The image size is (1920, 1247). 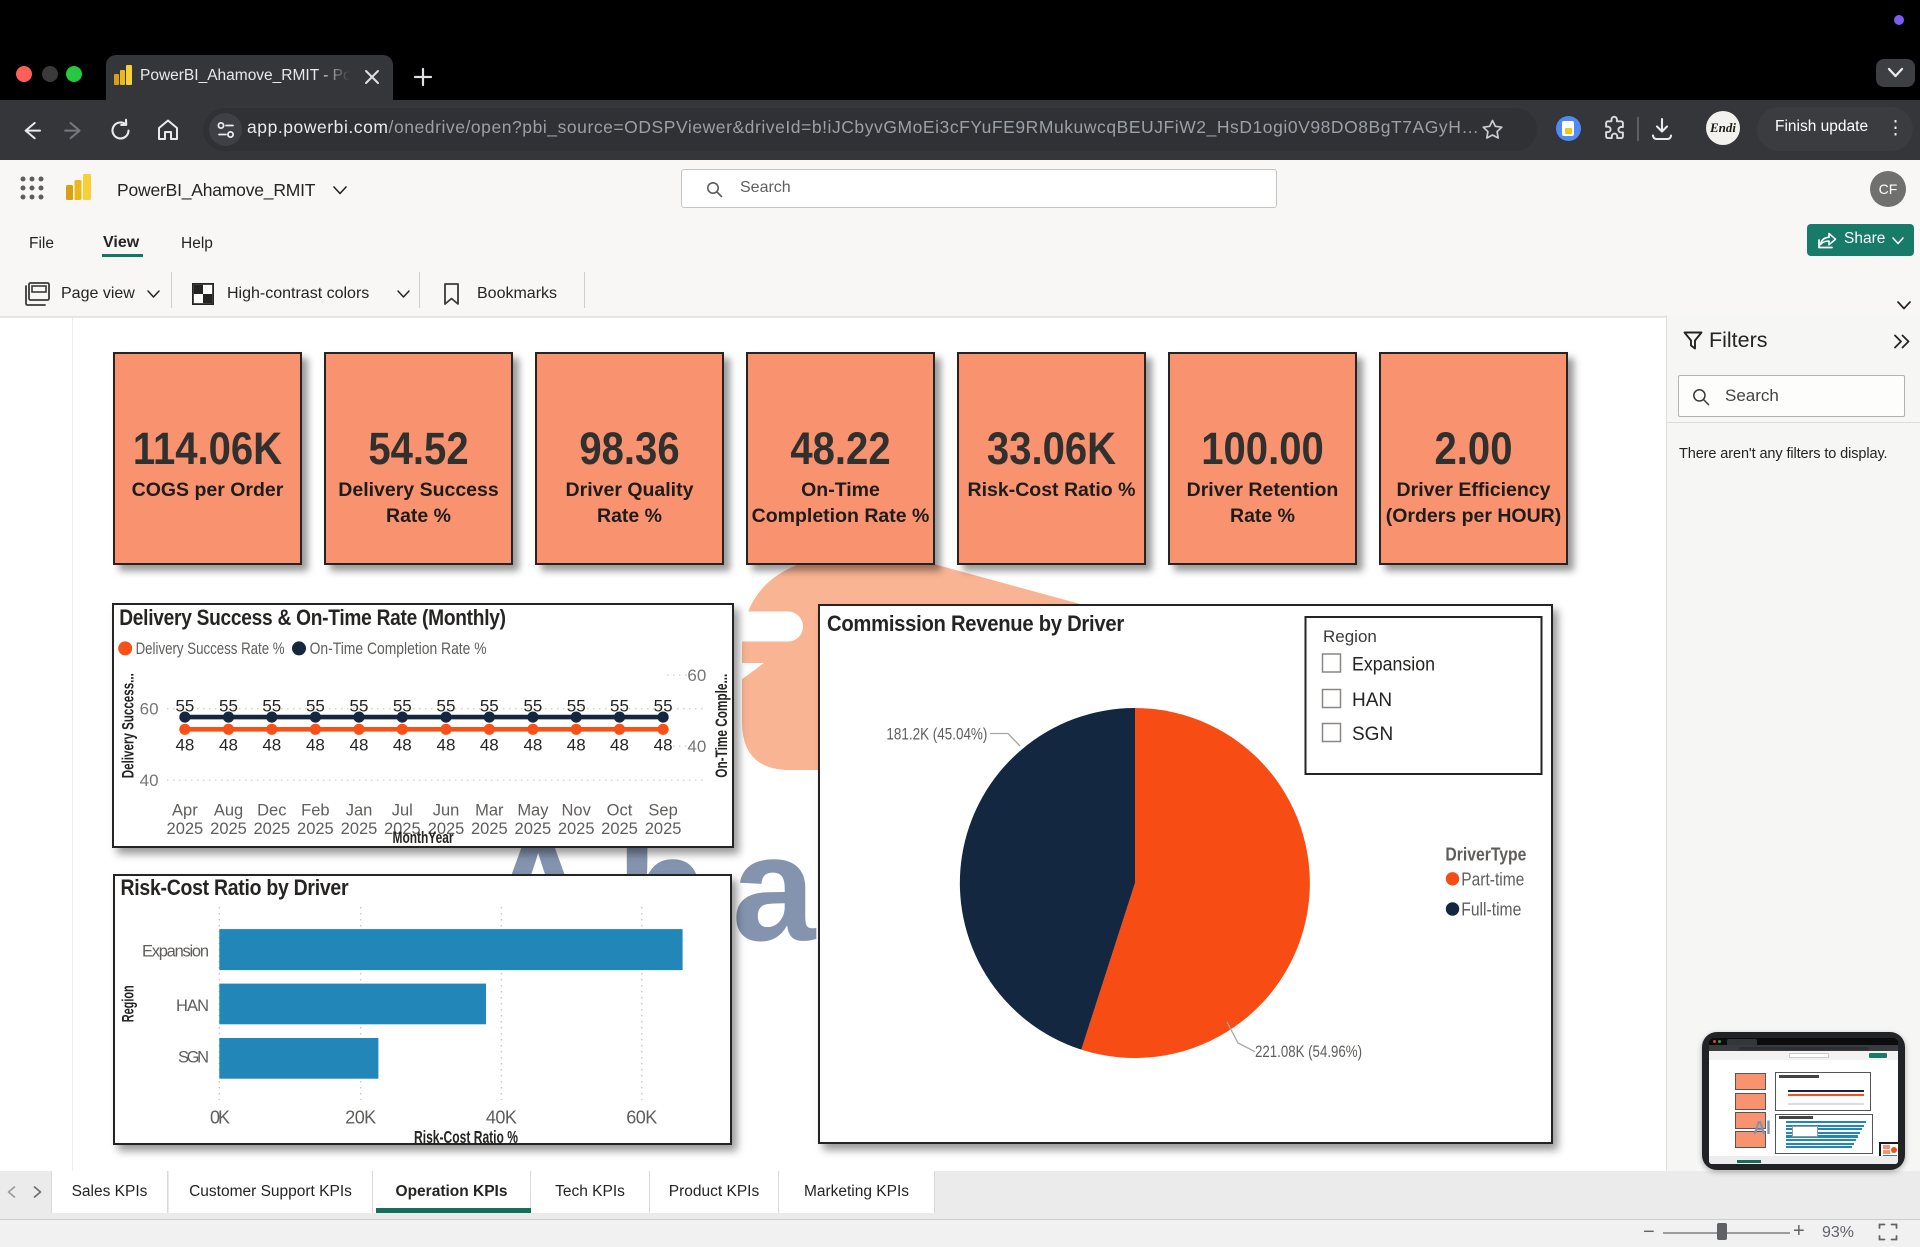 What do you see at coordinates (1492, 879) in the screenshot?
I see `svg-text: Part-time` at bounding box center [1492, 879].